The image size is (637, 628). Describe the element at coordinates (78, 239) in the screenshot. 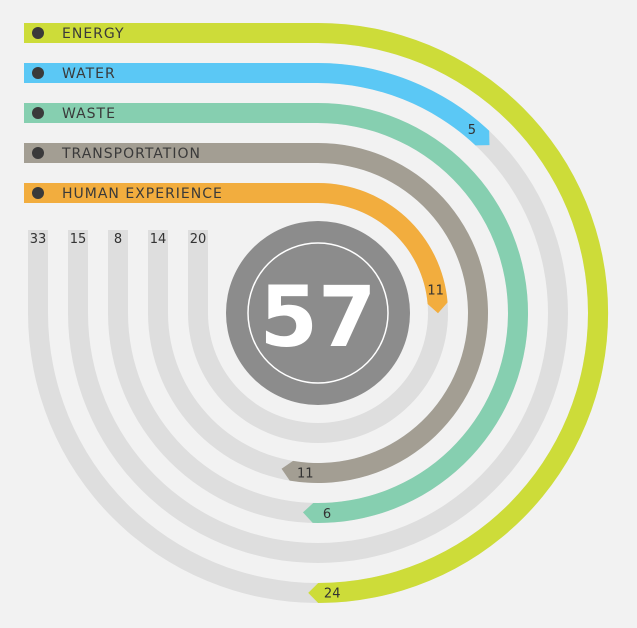

I see `max-label-water: 15` at that location.